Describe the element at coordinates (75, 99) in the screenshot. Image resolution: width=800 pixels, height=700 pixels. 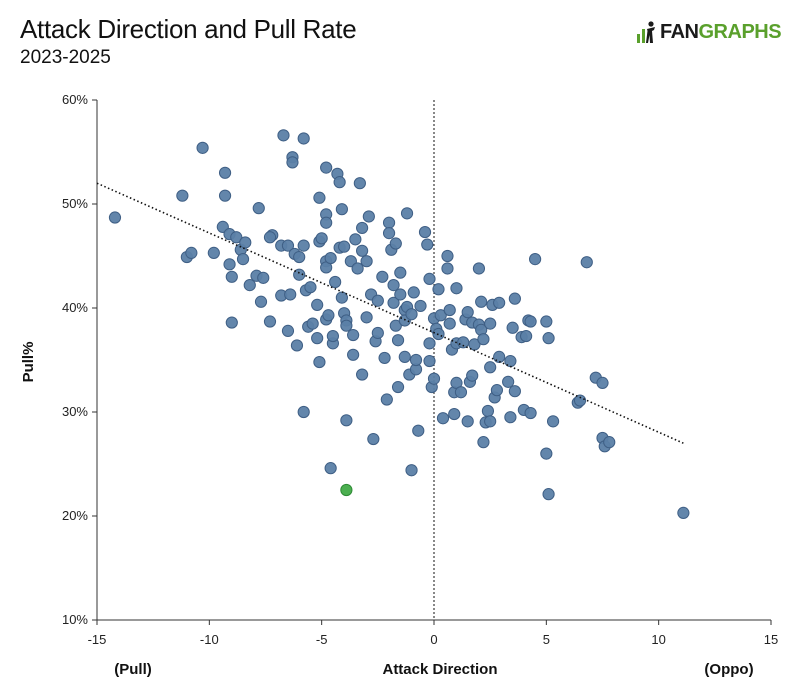
I see `y-tick-label: 60%` at that location.